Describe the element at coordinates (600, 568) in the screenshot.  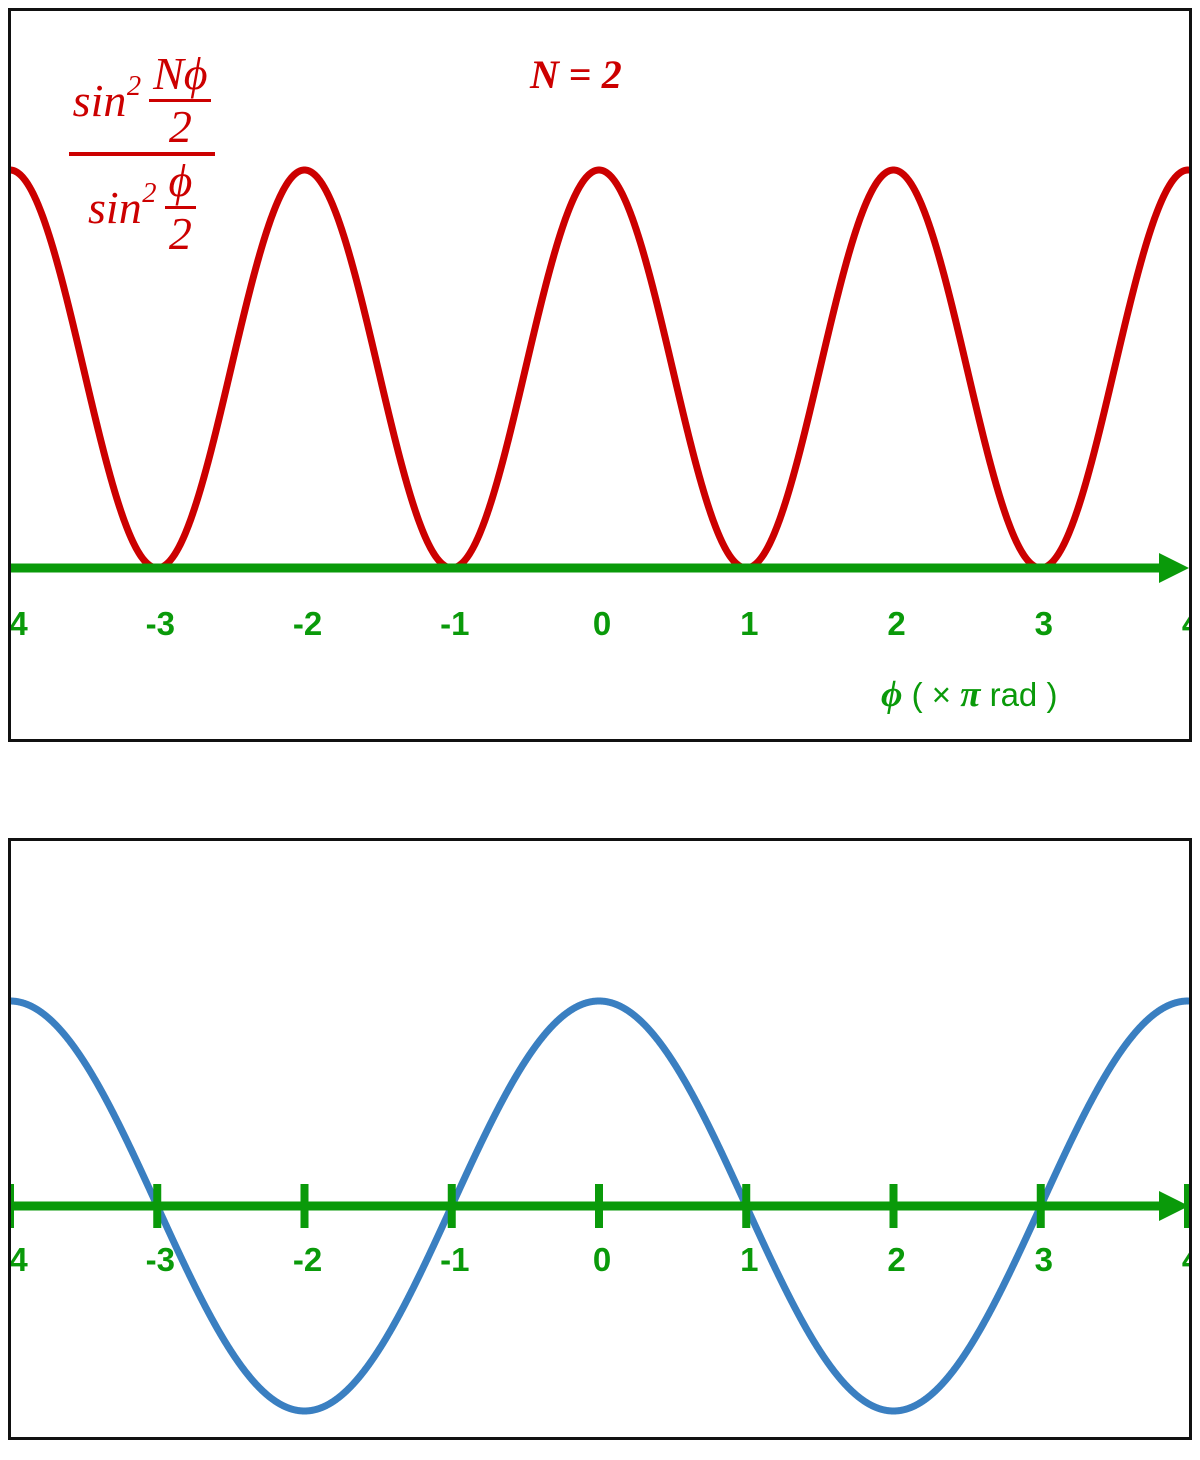
I see `top-axis-group` at that location.